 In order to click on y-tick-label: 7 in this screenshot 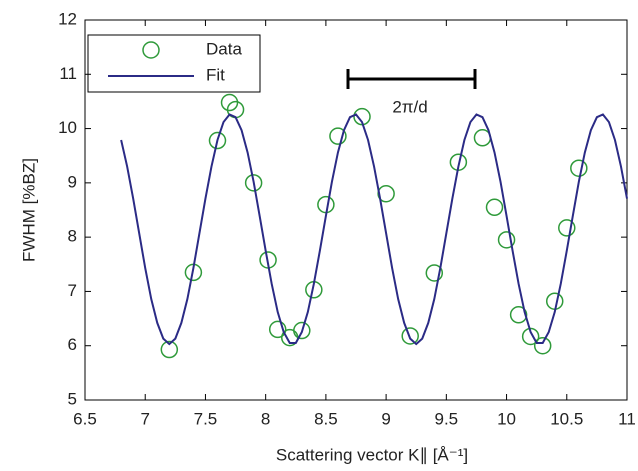, I will do `click(72, 290)`.